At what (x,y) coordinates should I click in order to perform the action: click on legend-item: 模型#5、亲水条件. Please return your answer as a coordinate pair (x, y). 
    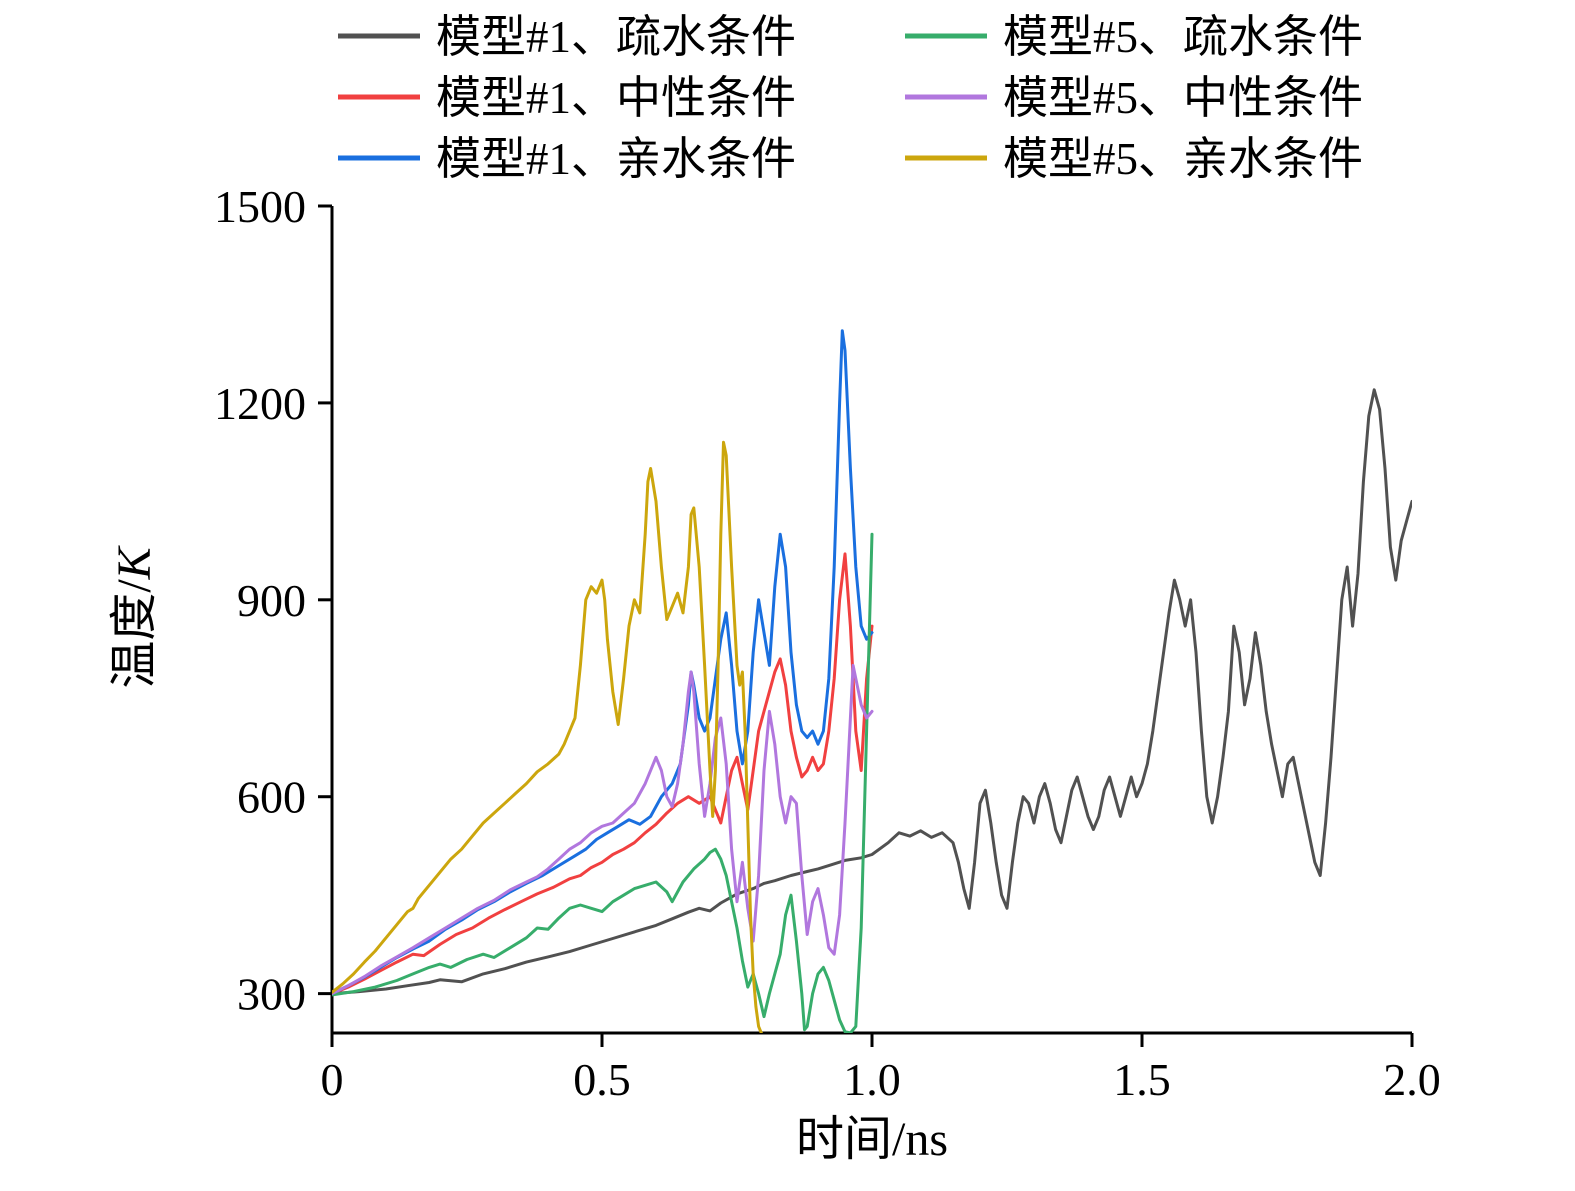
    Looking at the image, I should click on (1134, 159).